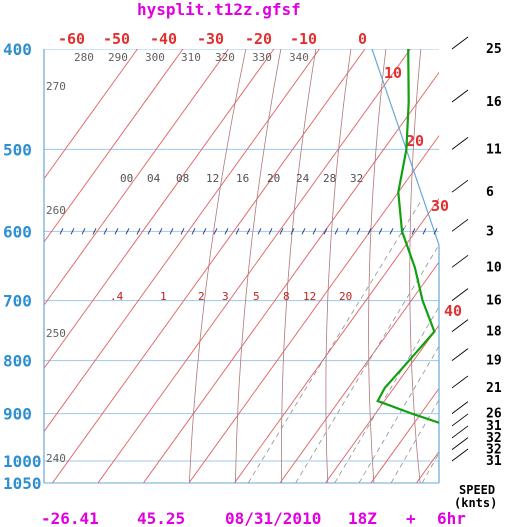 Image resolution: width=505 pixels, height=527 pixels. I want to click on mixing-ratio-lower-label: 1, so click(163, 296).